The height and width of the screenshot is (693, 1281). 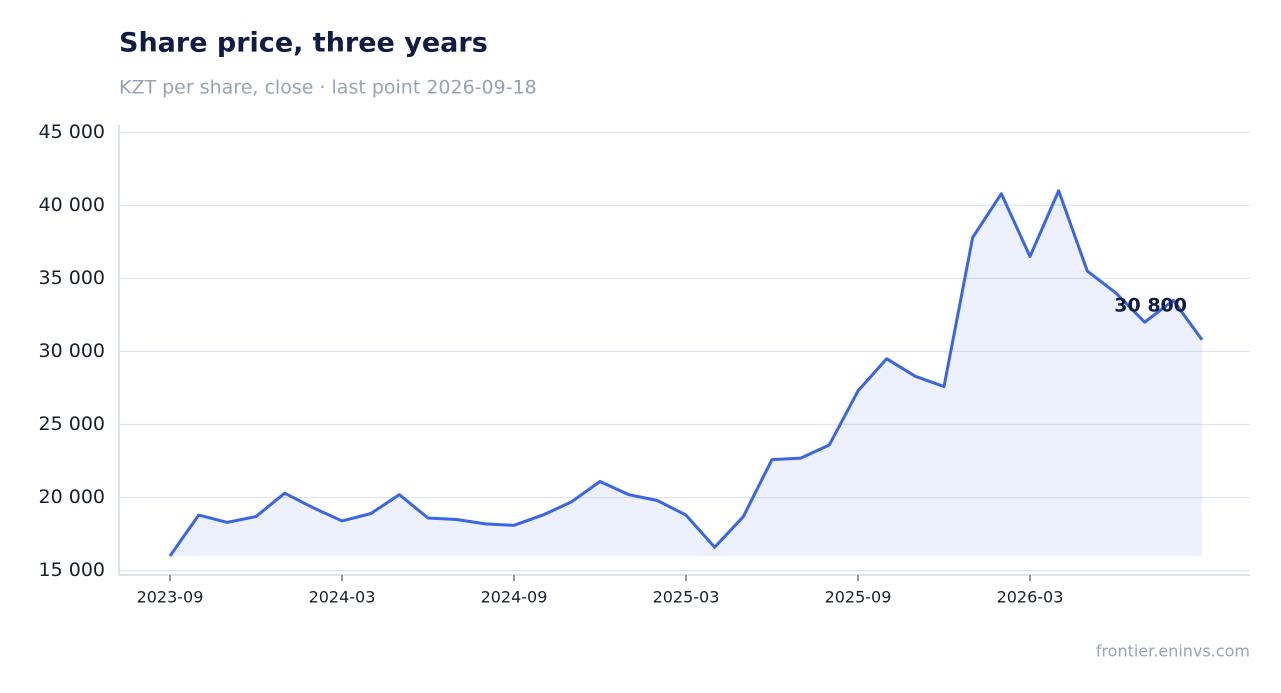 What do you see at coordinates (72, 132) in the screenshot?
I see `y-tick-label: 45 000` at bounding box center [72, 132].